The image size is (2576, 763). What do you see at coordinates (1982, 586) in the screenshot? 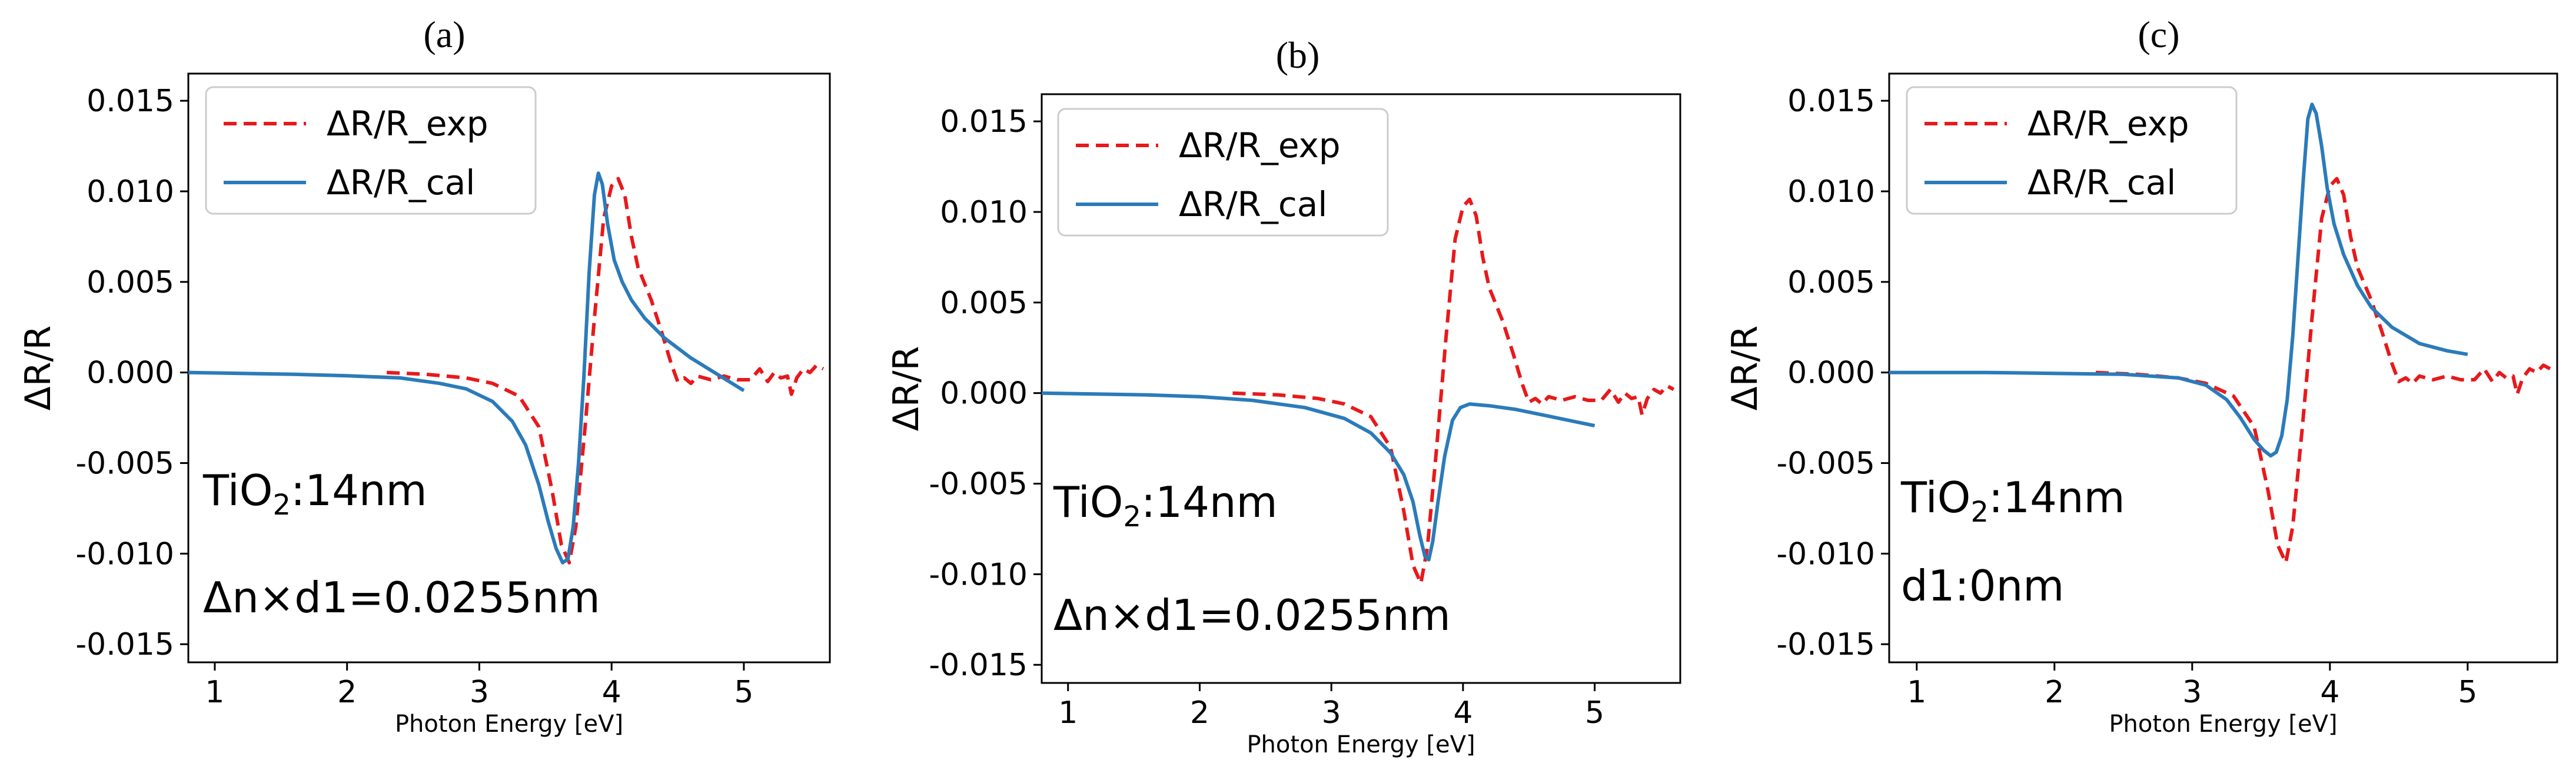
I see `annotation-text: d1:0nm` at bounding box center [1982, 586].